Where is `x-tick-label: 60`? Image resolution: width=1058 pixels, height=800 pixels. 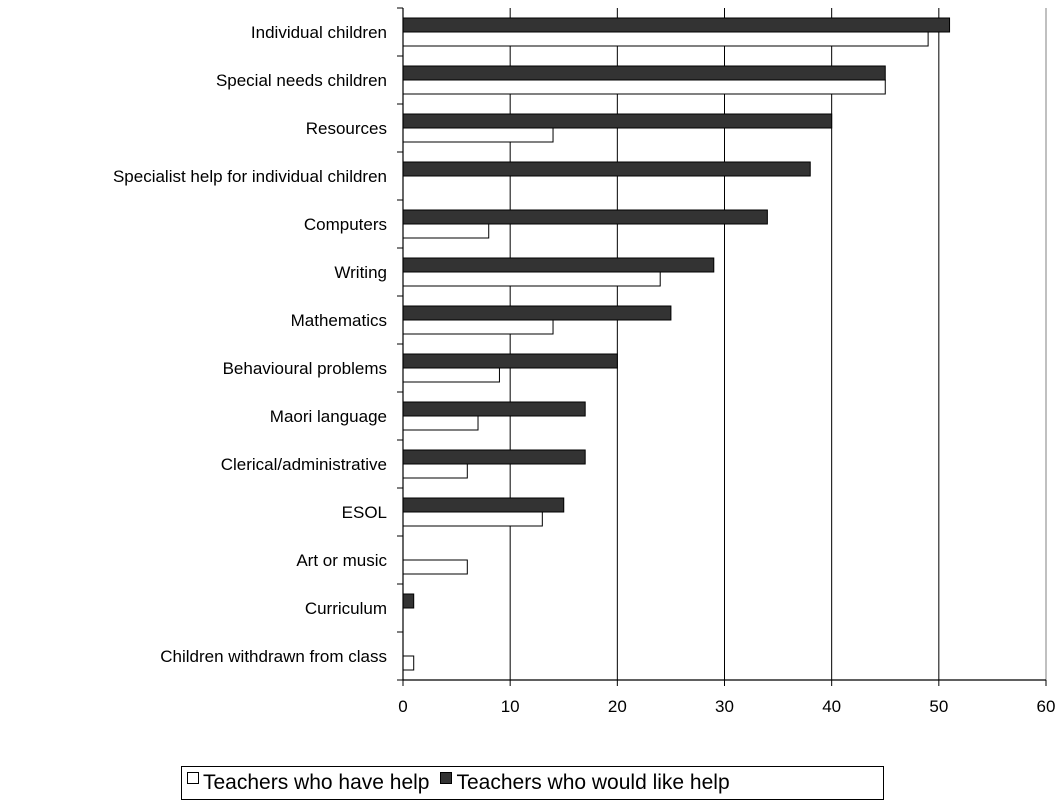
x-tick-label: 60 is located at coordinates (1046, 706).